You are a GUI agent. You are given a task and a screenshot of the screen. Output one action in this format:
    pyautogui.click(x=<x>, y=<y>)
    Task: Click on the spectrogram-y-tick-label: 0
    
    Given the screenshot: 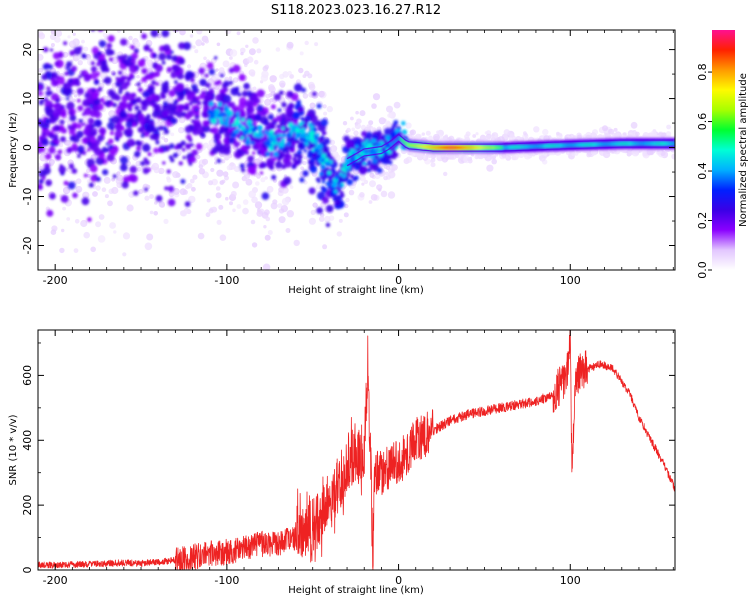 What is the action you would take?
    pyautogui.click(x=27, y=147)
    